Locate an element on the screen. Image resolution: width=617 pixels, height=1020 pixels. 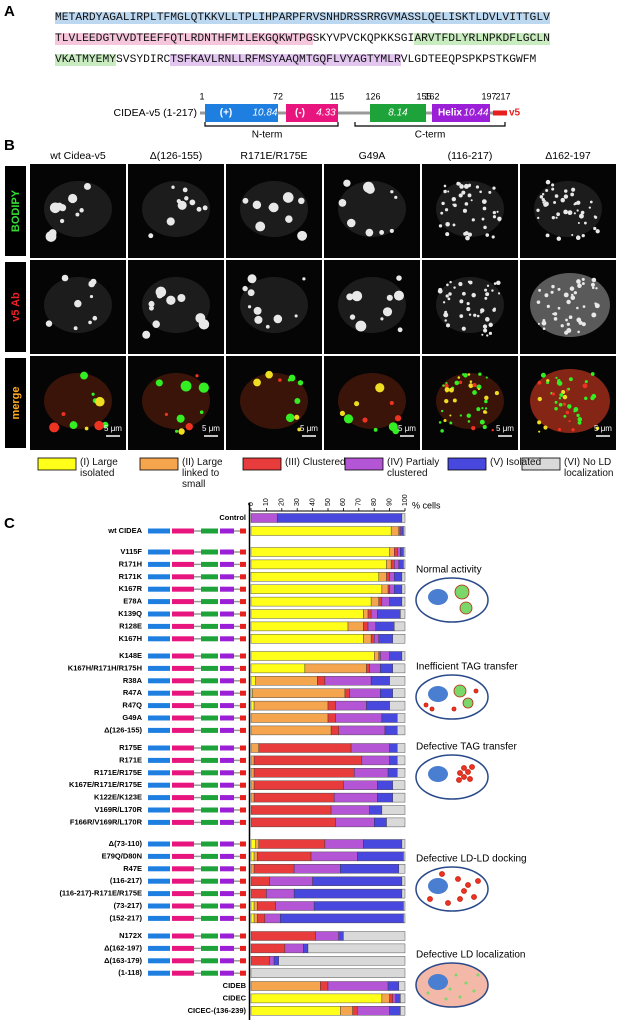
x-tick-label: 20 is located at coordinates (282, 502).